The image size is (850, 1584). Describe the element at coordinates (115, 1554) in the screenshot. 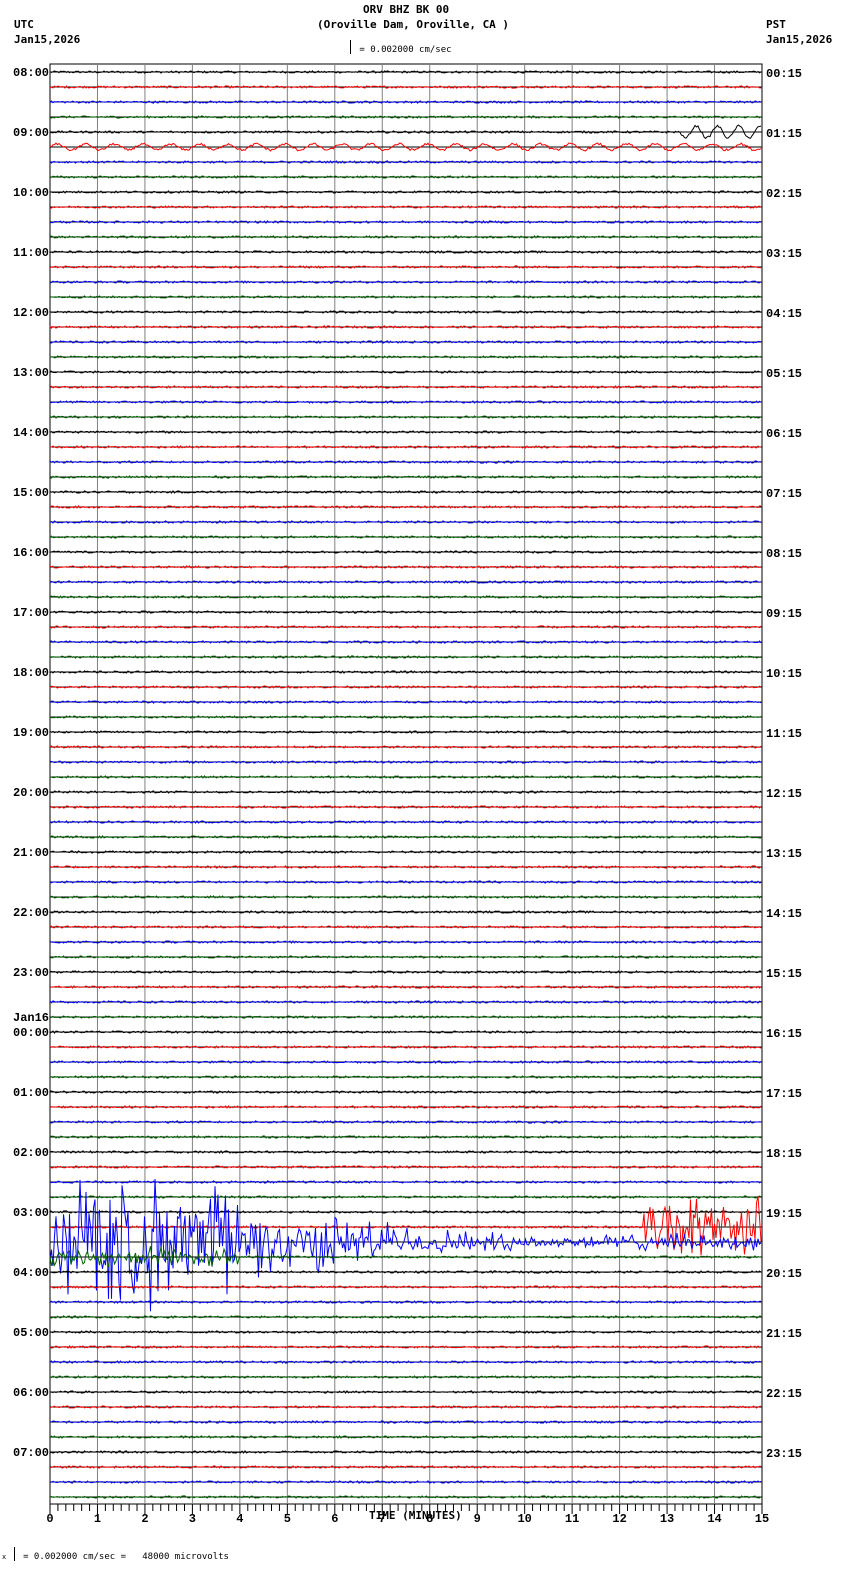

I see `footer-scale: x = 0.002000 cm/sec = 48000 microvolts` at that location.